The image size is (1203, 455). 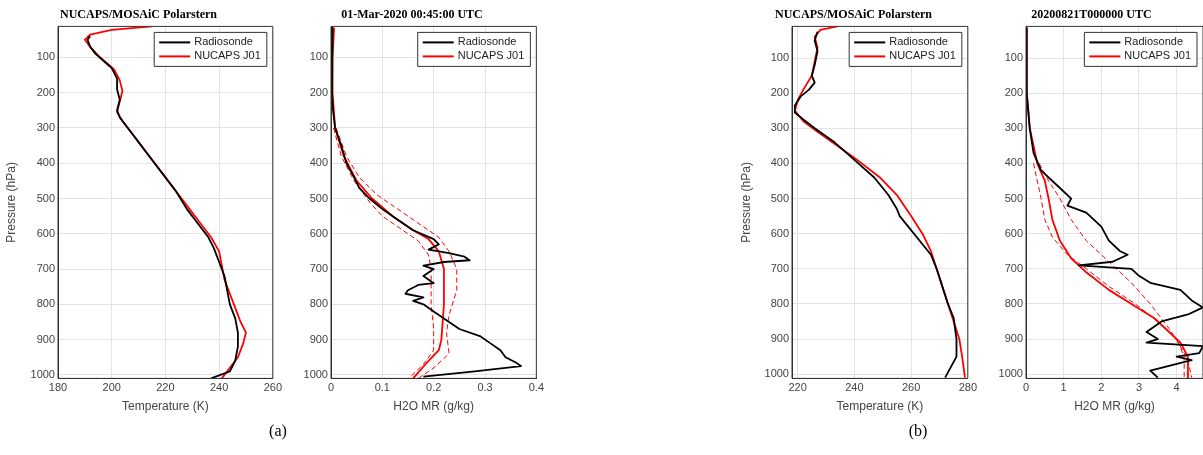 What do you see at coordinates (1063, 387) in the screenshot?
I see `x-tick-label: 1` at bounding box center [1063, 387].